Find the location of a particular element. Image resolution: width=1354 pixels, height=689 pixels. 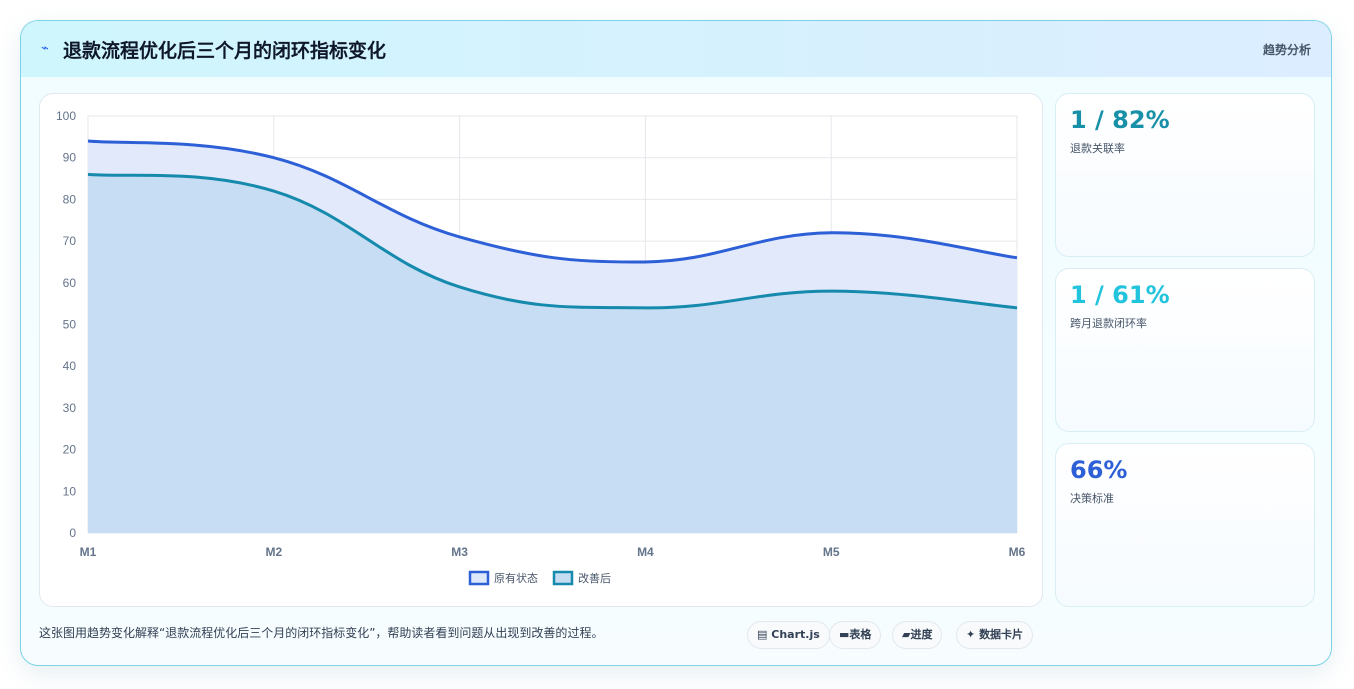

pill-label: 进度 is located at coordinates (921, 634).